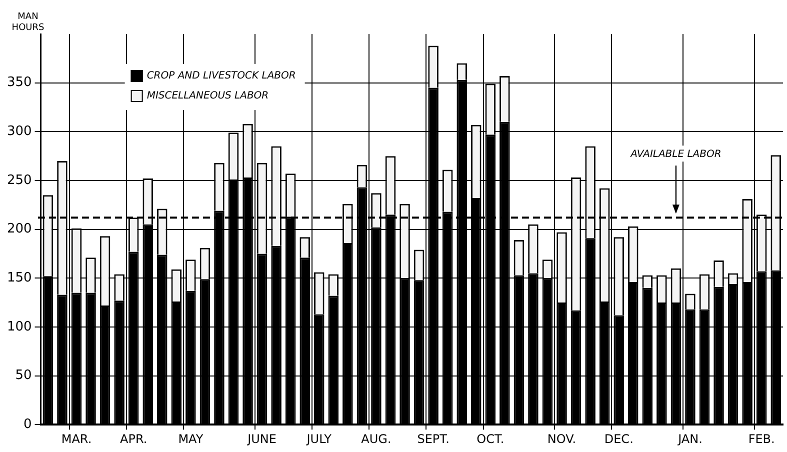 The image size is (787, 452). What do you see at coordinates (221, 76) in the screenshot?
I see `legend-label: CROP AND LIVESTOCK LABOR` at bounding box center [221, 76].